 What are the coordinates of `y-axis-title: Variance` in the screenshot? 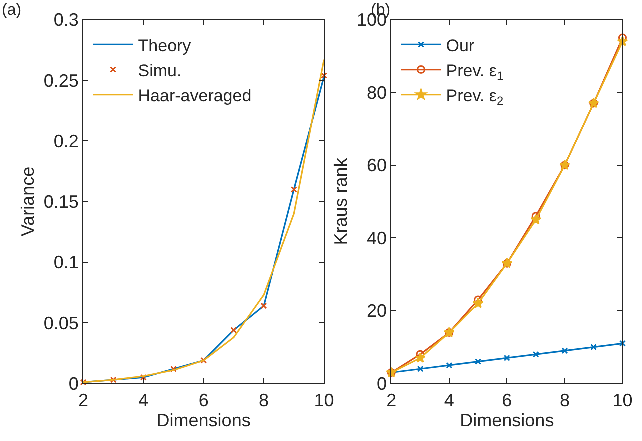 It's located at (28, 201).